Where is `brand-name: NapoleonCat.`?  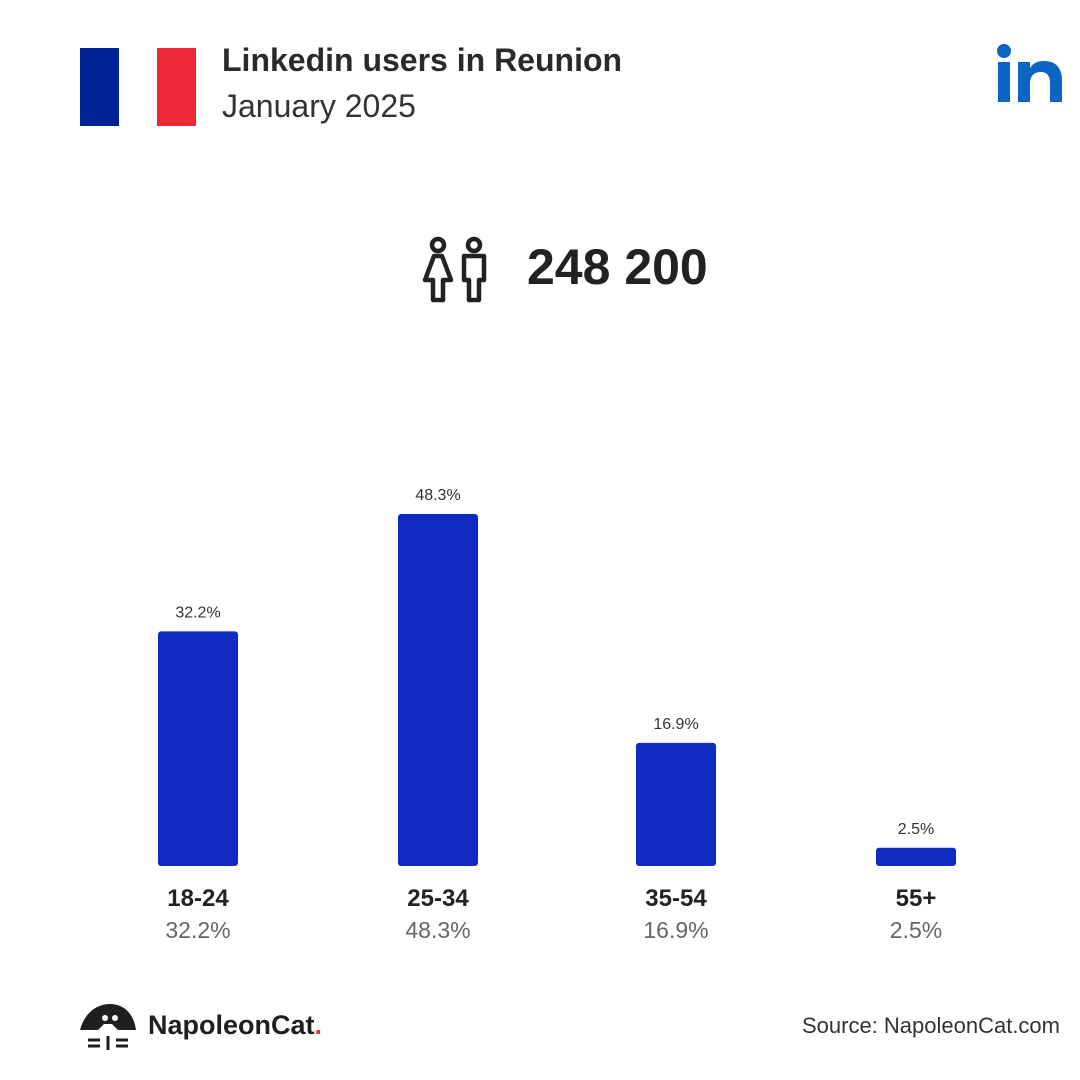
brand-name: NapoleonCat. is located at coordinates (235, 1025).